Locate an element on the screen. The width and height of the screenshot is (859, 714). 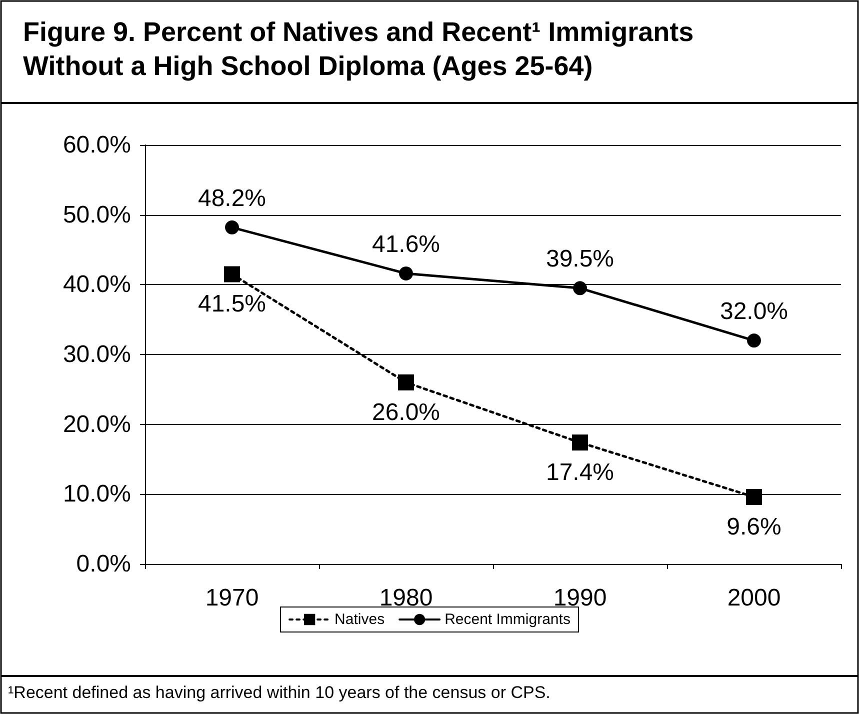
data-label: 26.0% is located at coordinates (406, 412).